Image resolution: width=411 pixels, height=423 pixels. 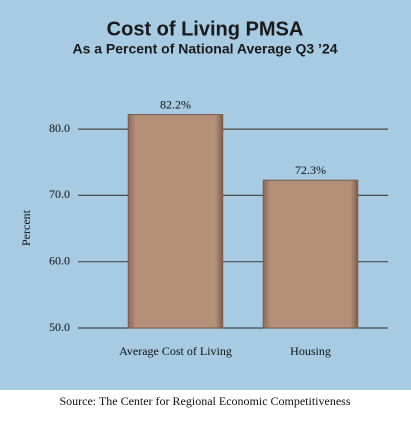 I want to click on y-tick-label: 50.0, so click(x=59, y=327).